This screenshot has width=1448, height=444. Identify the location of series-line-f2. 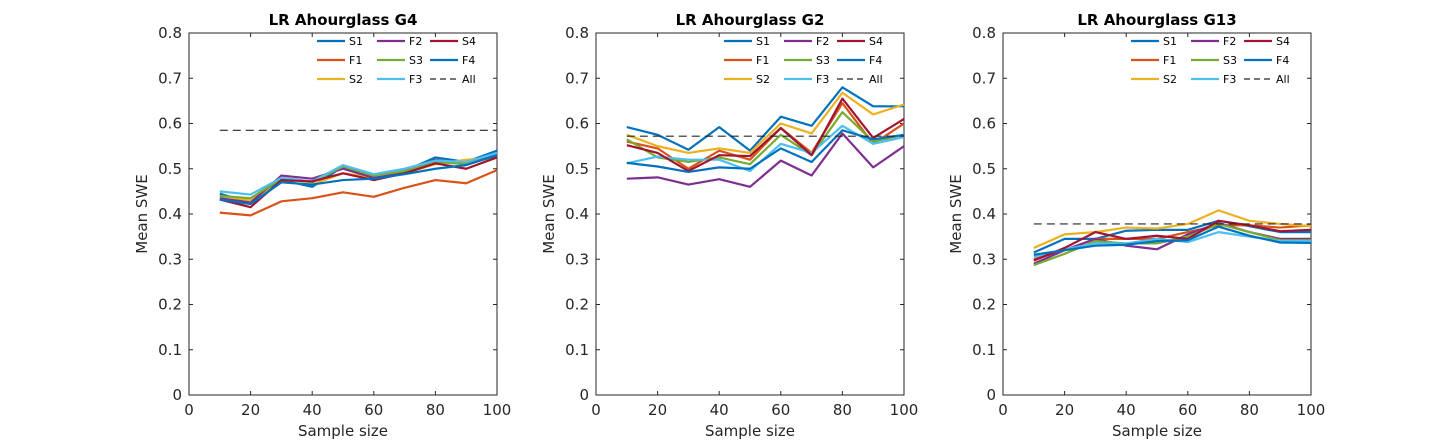
(765, 160).